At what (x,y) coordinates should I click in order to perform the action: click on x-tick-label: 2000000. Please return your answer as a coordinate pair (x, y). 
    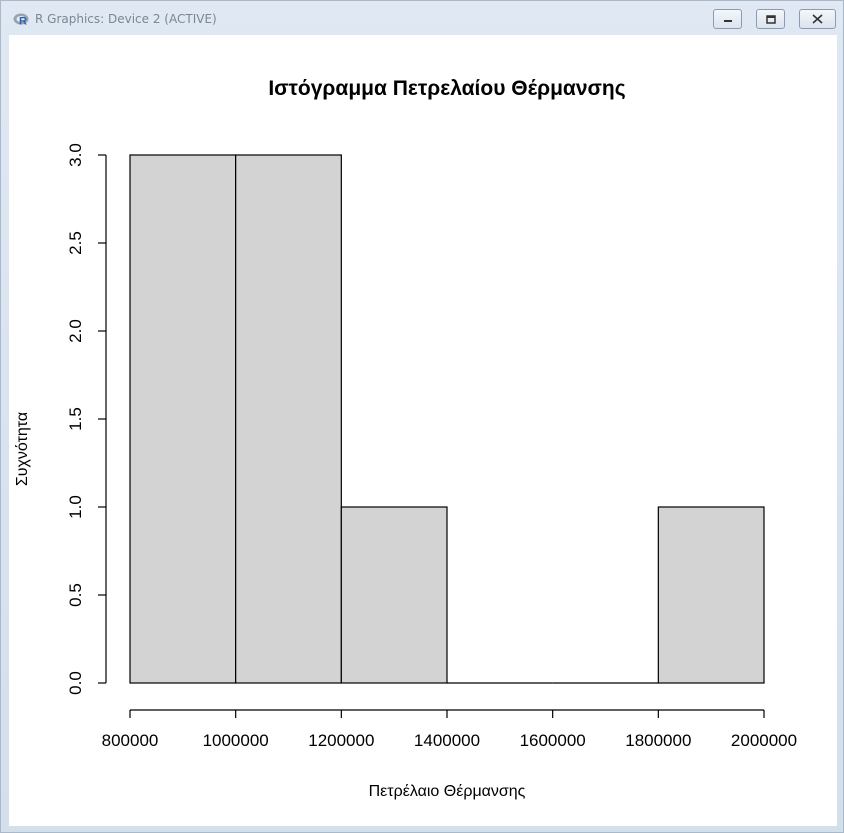
    Looking at the image, I should click on (764, 740).